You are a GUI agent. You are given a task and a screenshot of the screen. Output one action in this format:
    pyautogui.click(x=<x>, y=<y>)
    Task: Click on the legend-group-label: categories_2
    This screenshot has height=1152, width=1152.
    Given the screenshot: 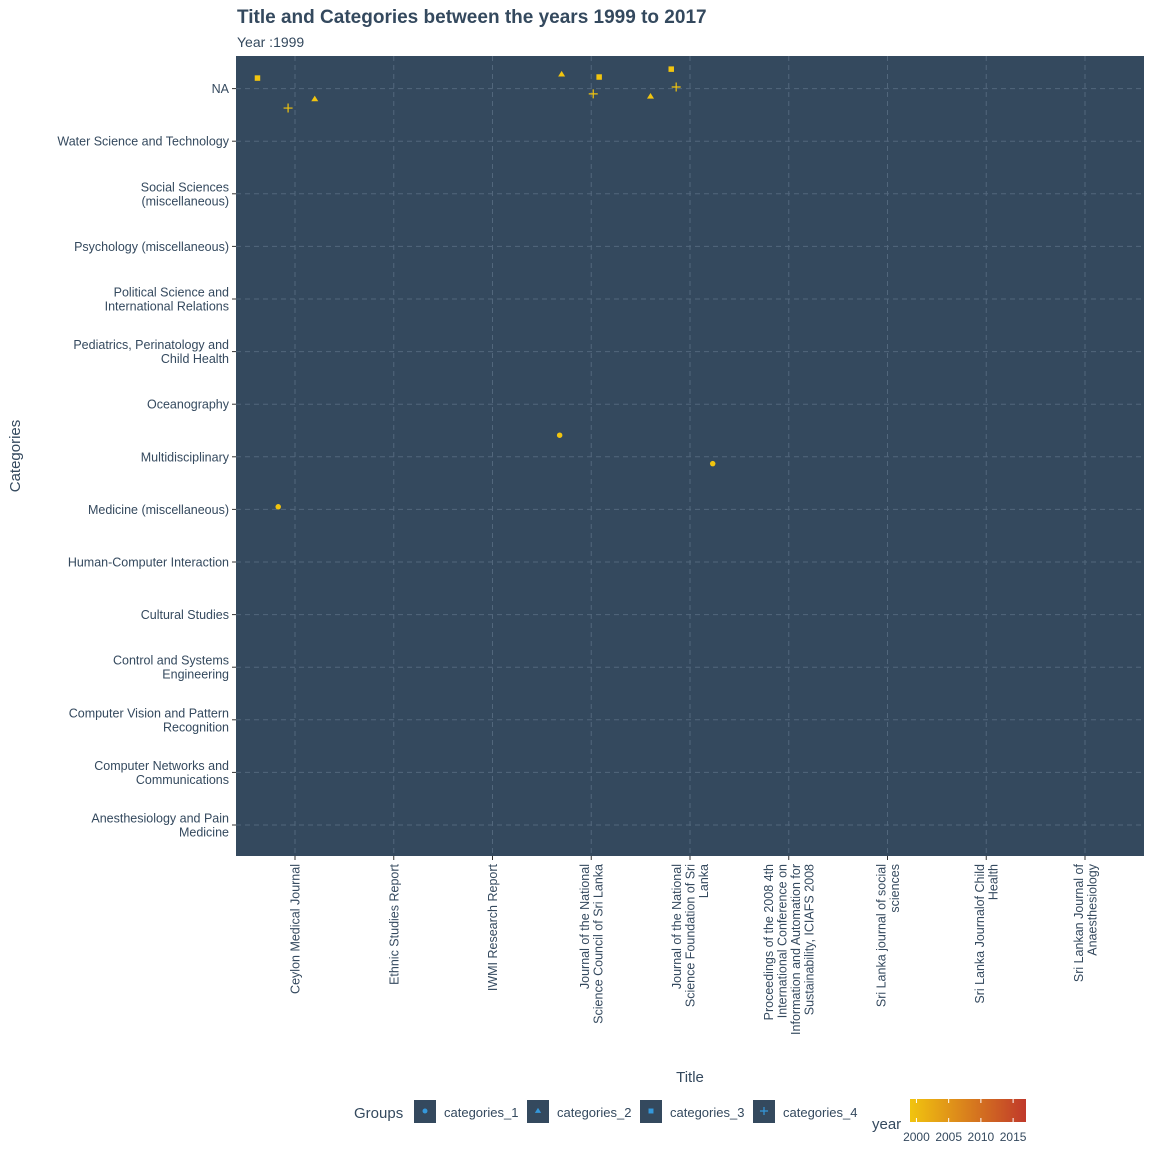 What is the action you would take?
    pyautogui.click(x=594, y=1112)
    